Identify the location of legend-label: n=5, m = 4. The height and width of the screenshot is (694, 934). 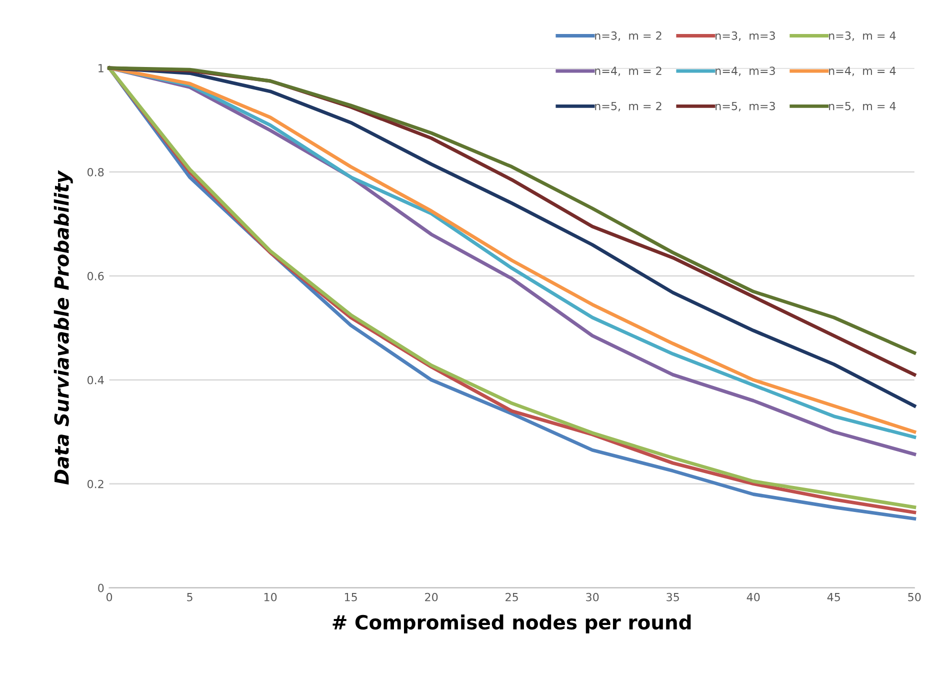
(862, 107).